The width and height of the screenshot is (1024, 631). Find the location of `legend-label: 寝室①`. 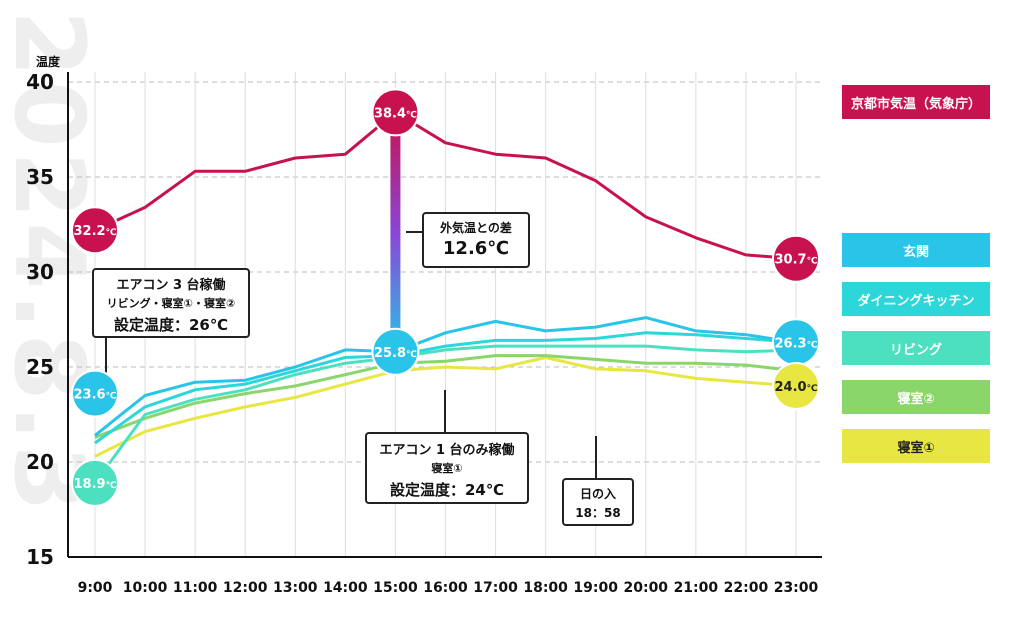

legend-label: 寝室① is located at coordinates (916, 448).